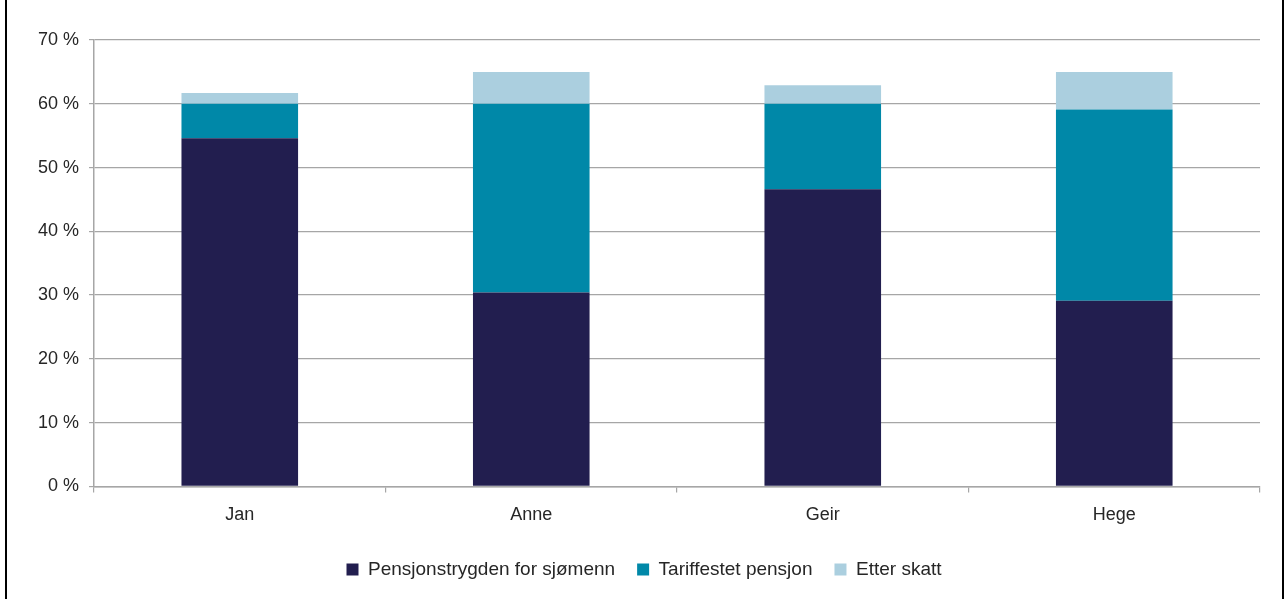 This screenshot has width=1285, height=601. Describe the element at coordinates (822, 514) in the screenshot. I see `x-tick-label: Geir` at that location.